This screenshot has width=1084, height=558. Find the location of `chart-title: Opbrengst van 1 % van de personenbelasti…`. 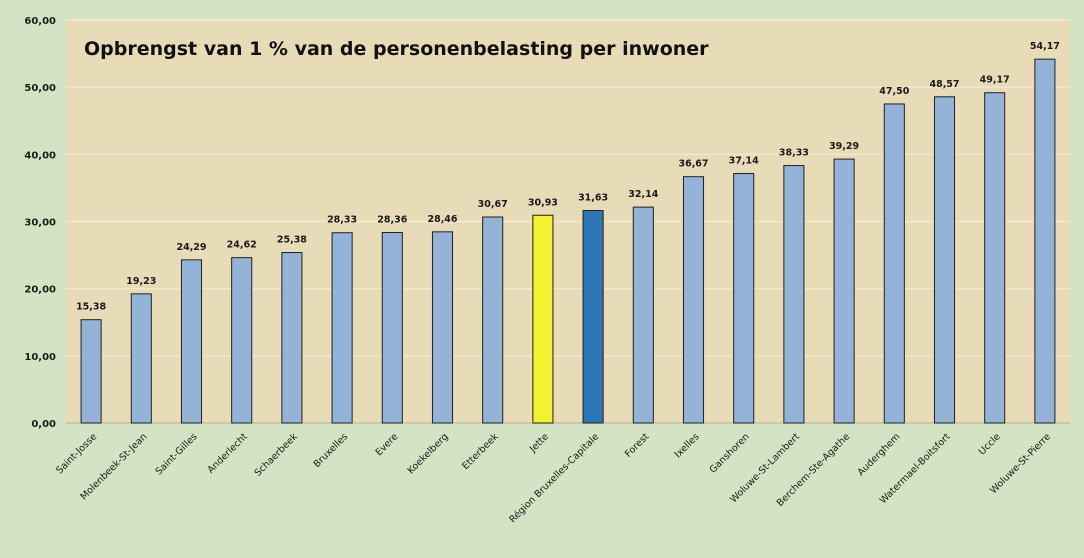

chart-title: Opbrengst van 1 % van de personenbelasti… is located at coordinates (396, 49).